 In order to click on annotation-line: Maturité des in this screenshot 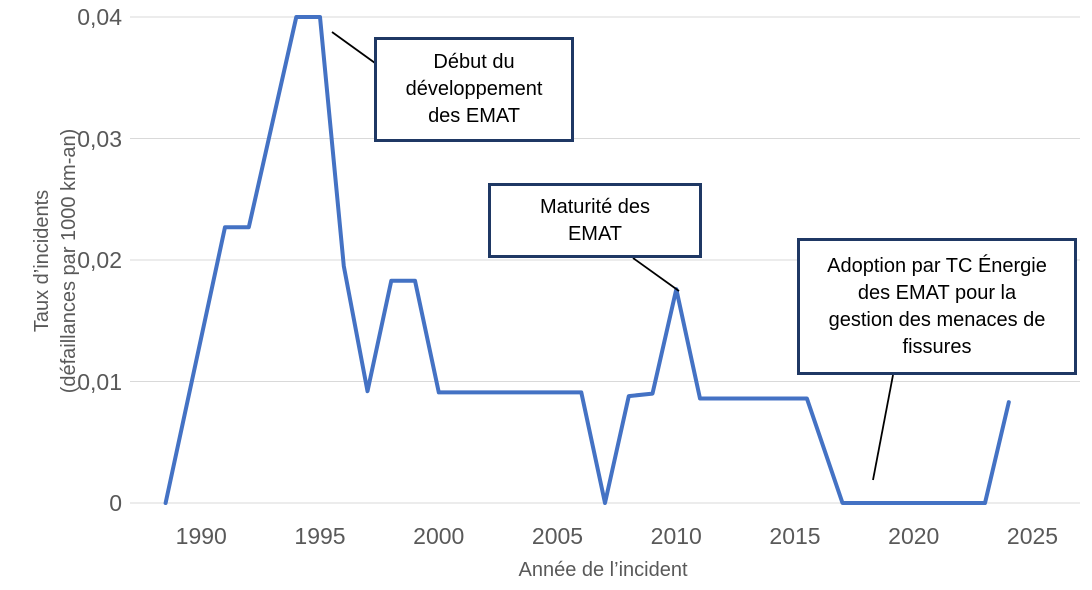, I will do `click(595, 206)`.